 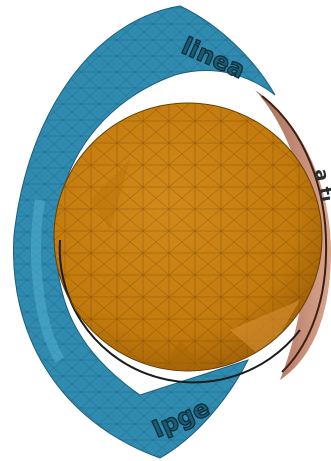 I want to click on back-surface-text: a ti, so click(x=320, y=185).